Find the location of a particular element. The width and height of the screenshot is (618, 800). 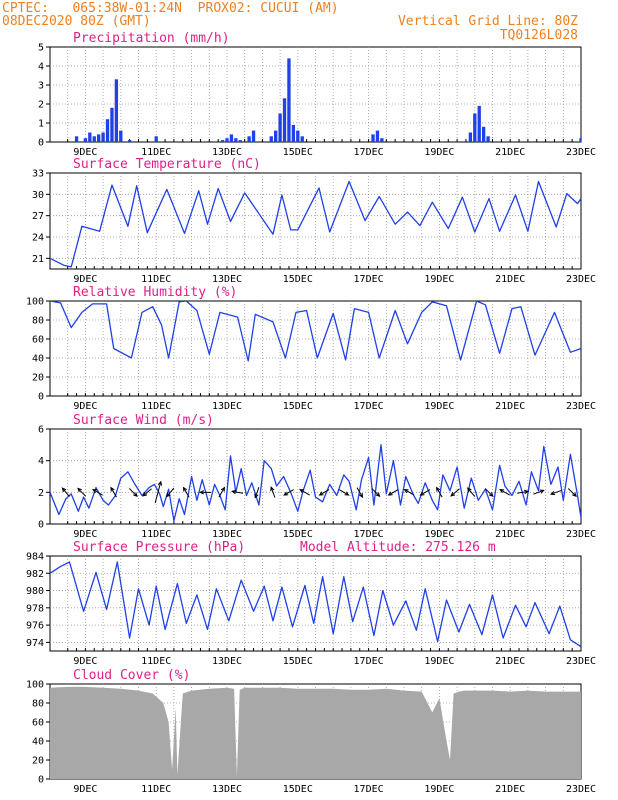

panel-title: Precipitation (mm/h) is located at coordinates (151, 38).